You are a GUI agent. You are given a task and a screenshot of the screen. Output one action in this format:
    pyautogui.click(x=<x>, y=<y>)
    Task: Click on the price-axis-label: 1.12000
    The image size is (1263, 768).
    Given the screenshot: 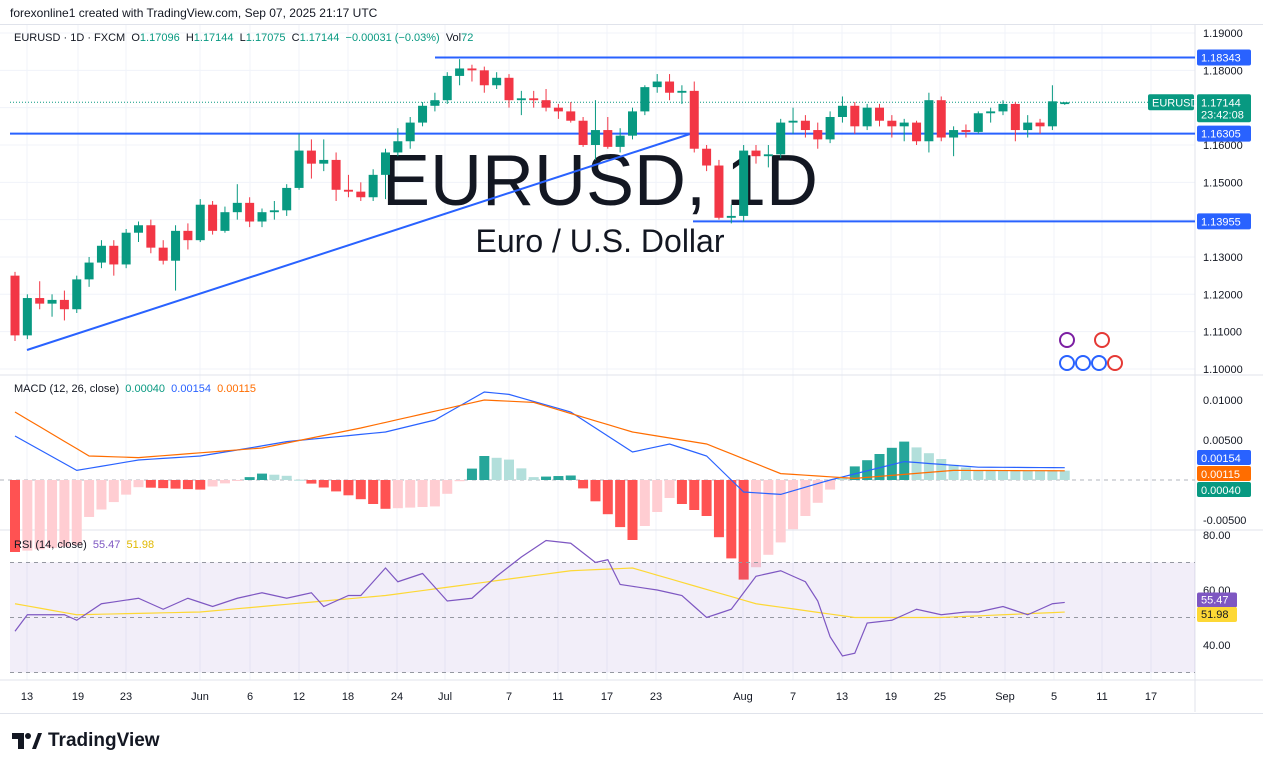 What is the action you would take?
    pyautogui.click(x=1223, y=295)
    